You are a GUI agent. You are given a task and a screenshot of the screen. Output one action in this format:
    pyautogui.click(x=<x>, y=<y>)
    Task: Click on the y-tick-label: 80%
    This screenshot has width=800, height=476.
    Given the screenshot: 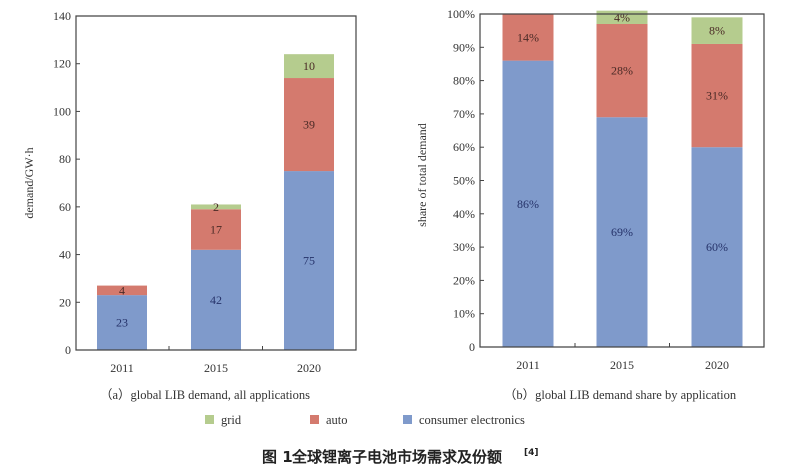 What is the action you would take?
    pyautogui.click(x=464, y=81)
    